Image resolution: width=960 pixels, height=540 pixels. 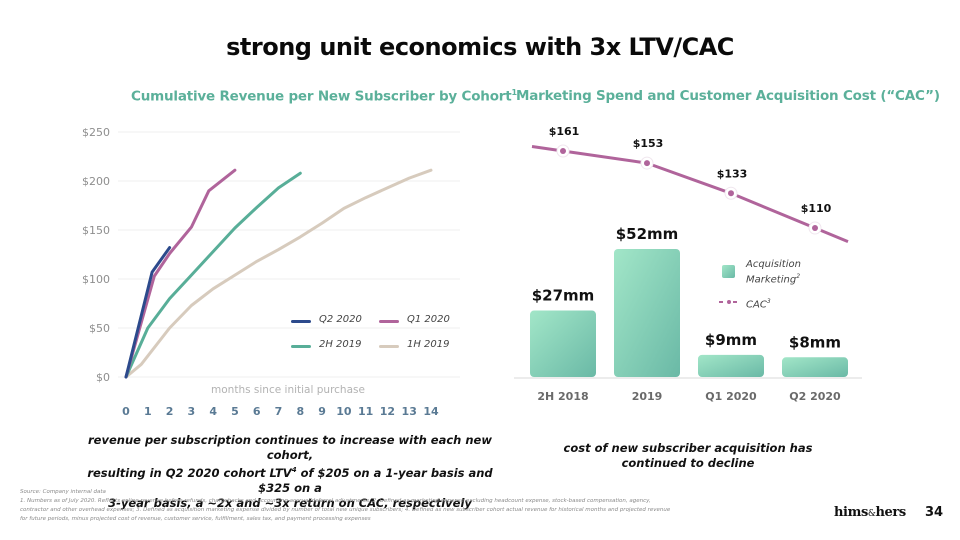 What do you see at coordinates (148, 312) in the screenshot?
I see `series-line-q2-2020` at bounding box center [148, 312].